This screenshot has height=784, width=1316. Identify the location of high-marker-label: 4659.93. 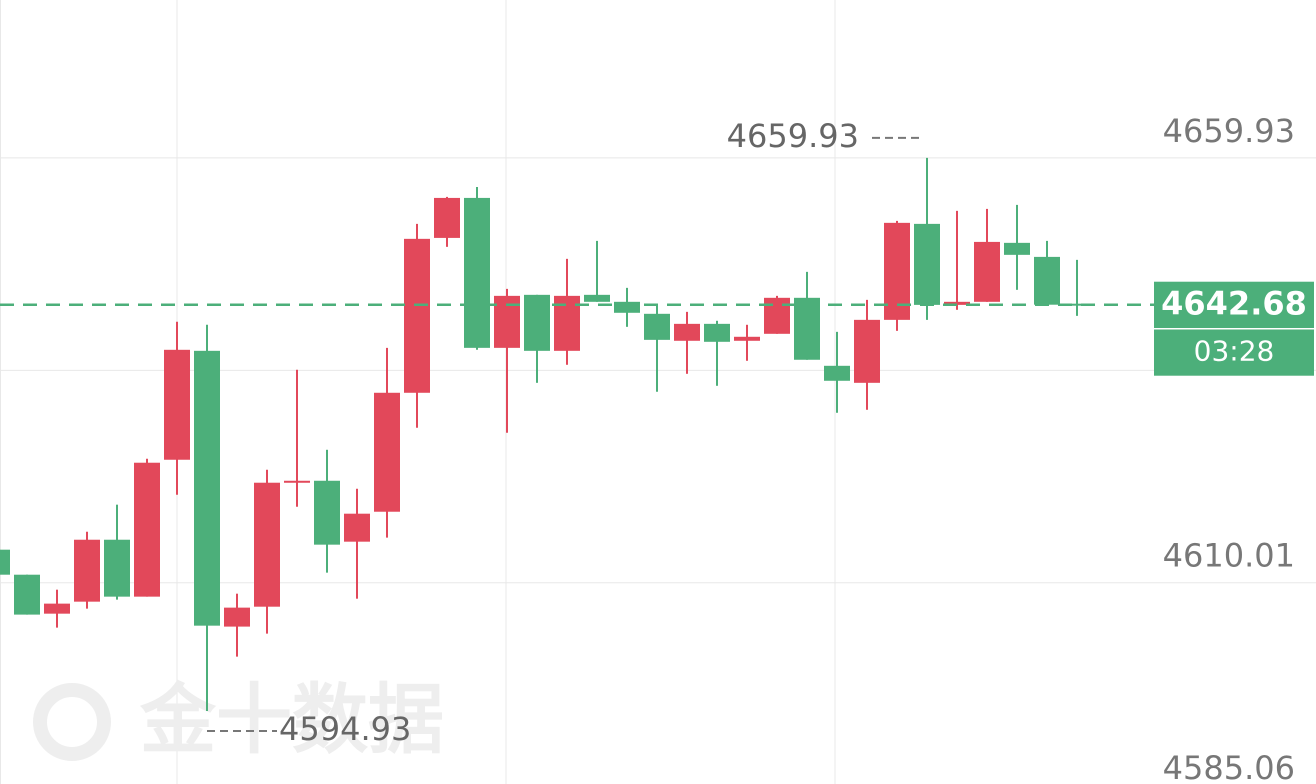
(793, 136).